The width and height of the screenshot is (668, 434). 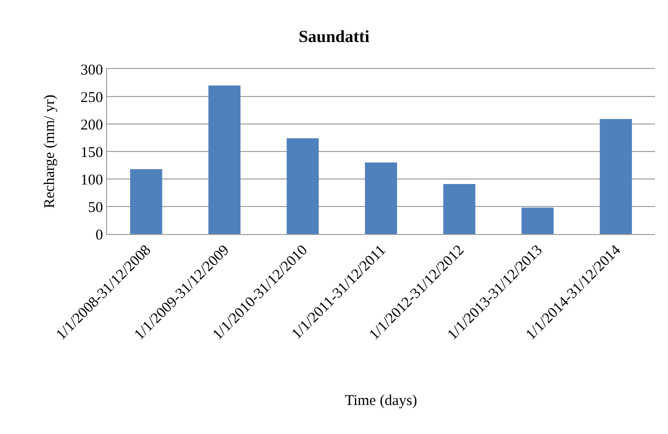 What do you see at coordinates (91, 125) in the screenshot?
I see `y-tick-label: 200` at bounding box center [91, 125].